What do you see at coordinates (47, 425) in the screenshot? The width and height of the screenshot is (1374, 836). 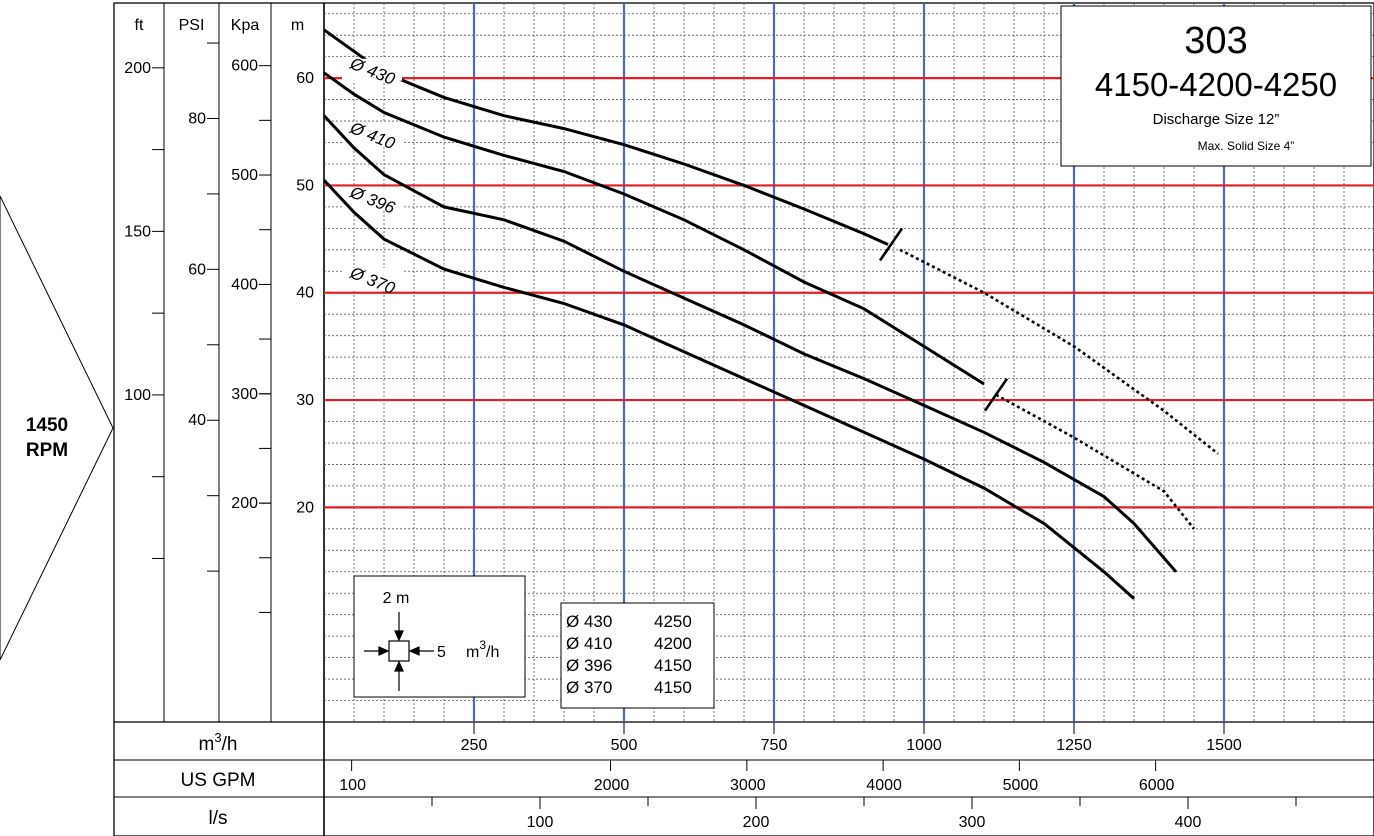 I see `rpm-value: 1450` at bounding box center [47, 425].